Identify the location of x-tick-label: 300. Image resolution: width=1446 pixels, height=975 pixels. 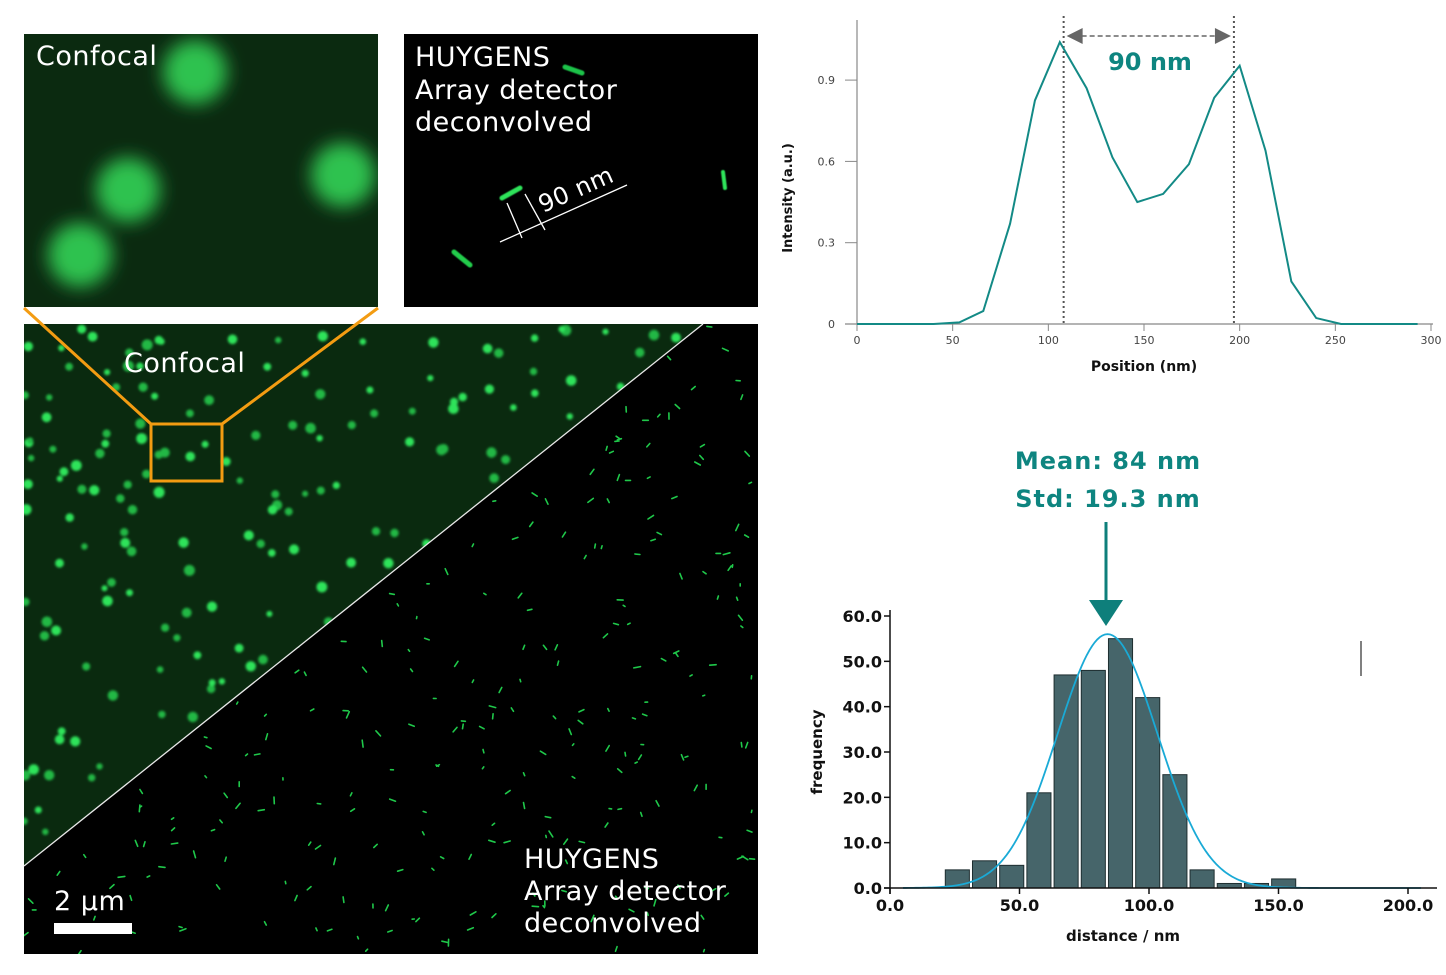
(1431, 340).